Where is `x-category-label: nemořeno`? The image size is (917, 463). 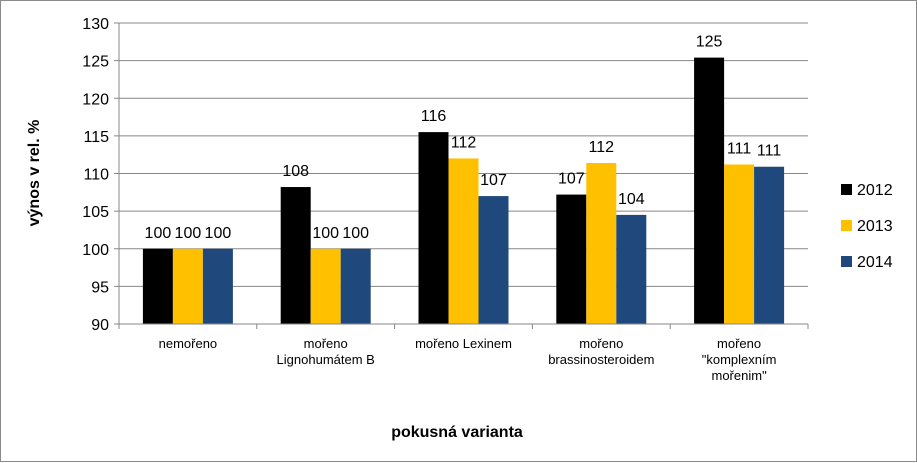
x-category-label: nemořeno is located at coordinates (188, 343).